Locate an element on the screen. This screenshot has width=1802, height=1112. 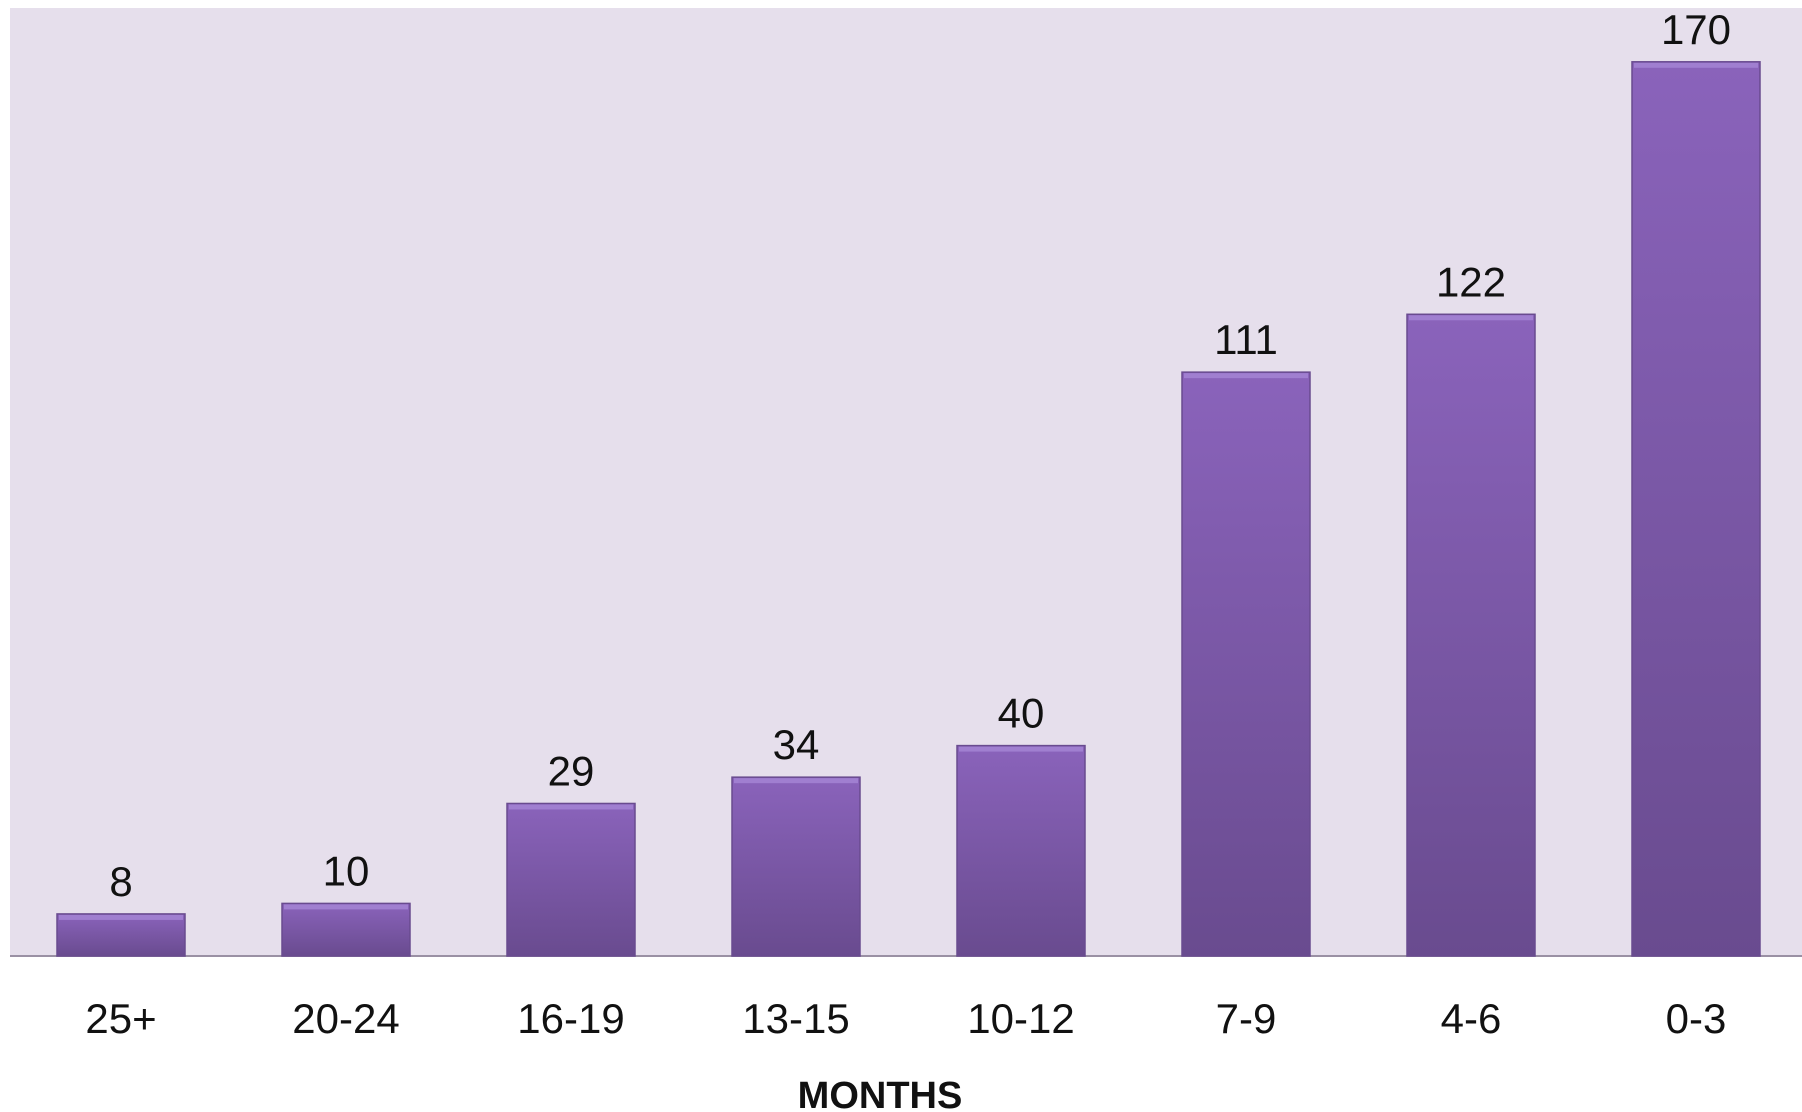
x-tick-label: 16-19 is located at coordinates (570, 1018).